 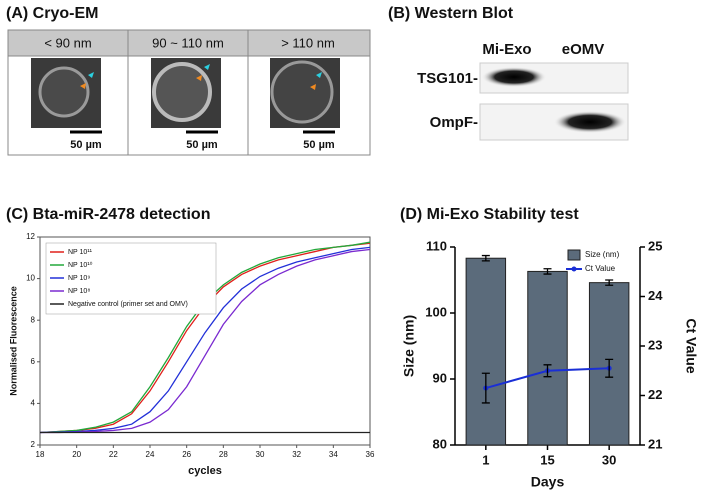 What do you see at coordinates (583, 49) in the screenshot?
I see `lane-label: eOMV` at bounding box center [583, 49].